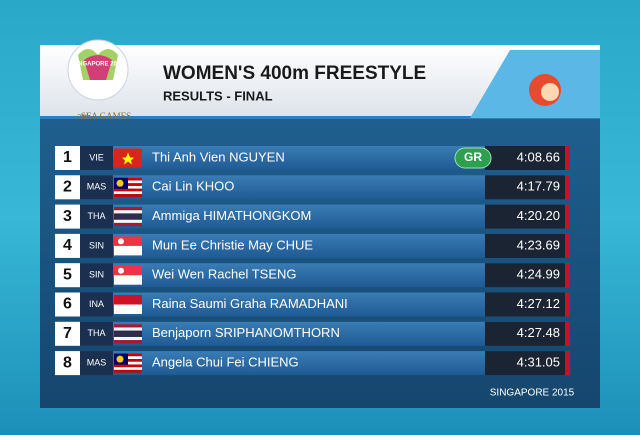 This screenshot has height=440, width=640. I want to click on athlete-name: Raina Saumi Graha RAMADHANI, so click(250, 303).